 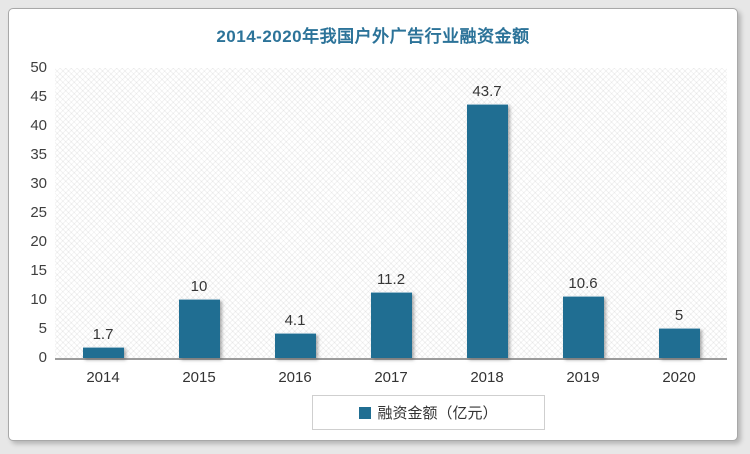 I want to click on x-axis: 2014 2015 2016 2017 2018 2019 2020, so click(x=391, y=378).